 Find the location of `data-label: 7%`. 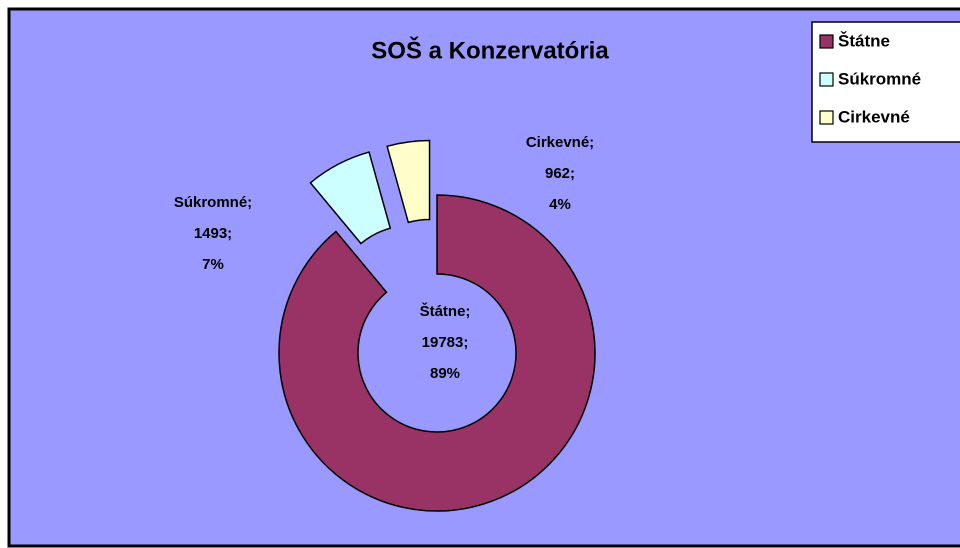

data-label: 7% is located at coordinates (213, 264).